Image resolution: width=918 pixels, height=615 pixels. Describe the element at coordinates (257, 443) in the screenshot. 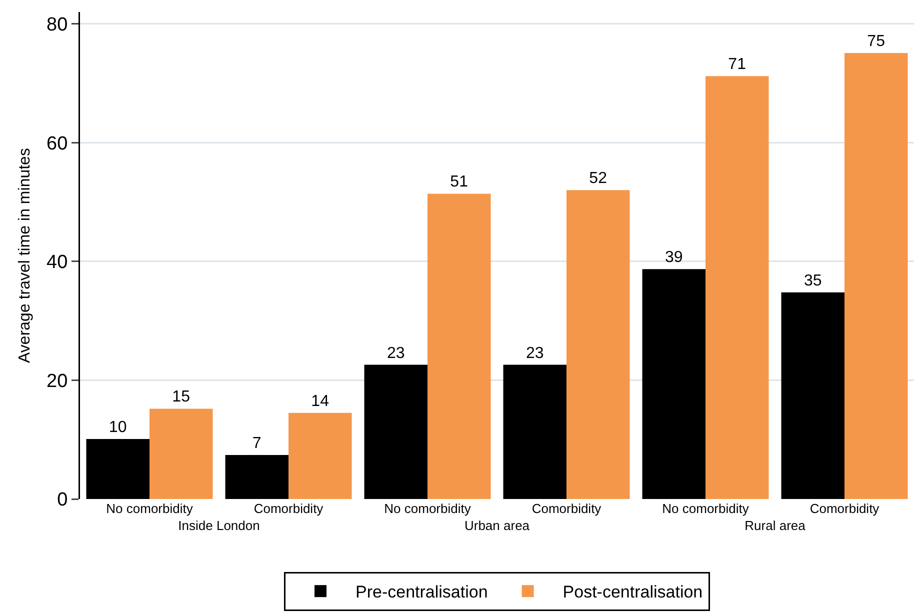

I see `data-label: 7` at that location.